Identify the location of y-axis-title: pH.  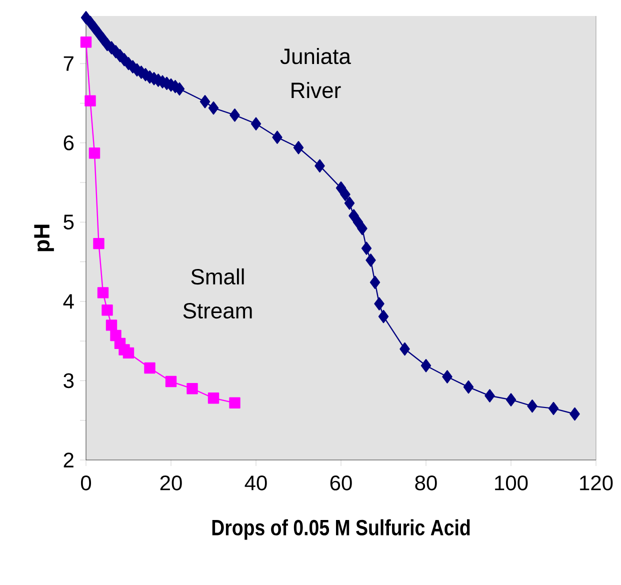
(44, 238).